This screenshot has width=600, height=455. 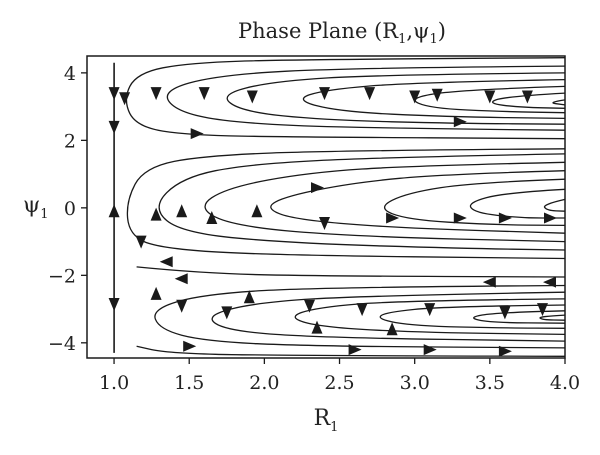 What do you see at coordinates (189, 383) in the screenshot?
I see `x-tick-label: 1.5` at bounding box center [189, 383].